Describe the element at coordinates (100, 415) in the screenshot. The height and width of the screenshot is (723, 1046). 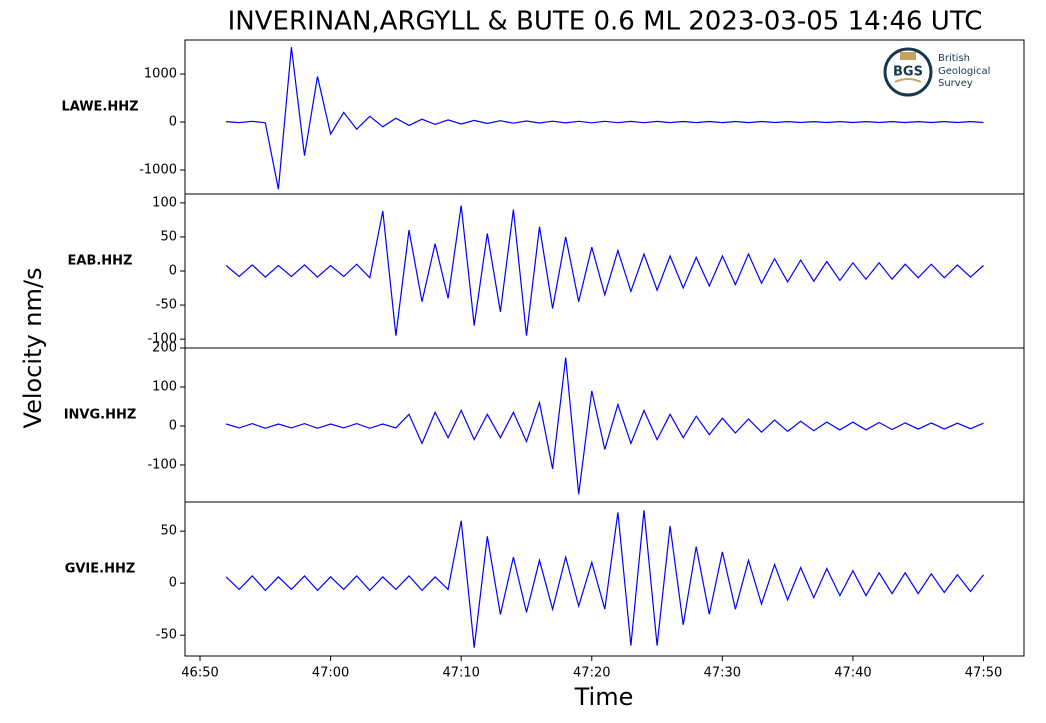
I see `station-label: INVG.HHZ` at that location.